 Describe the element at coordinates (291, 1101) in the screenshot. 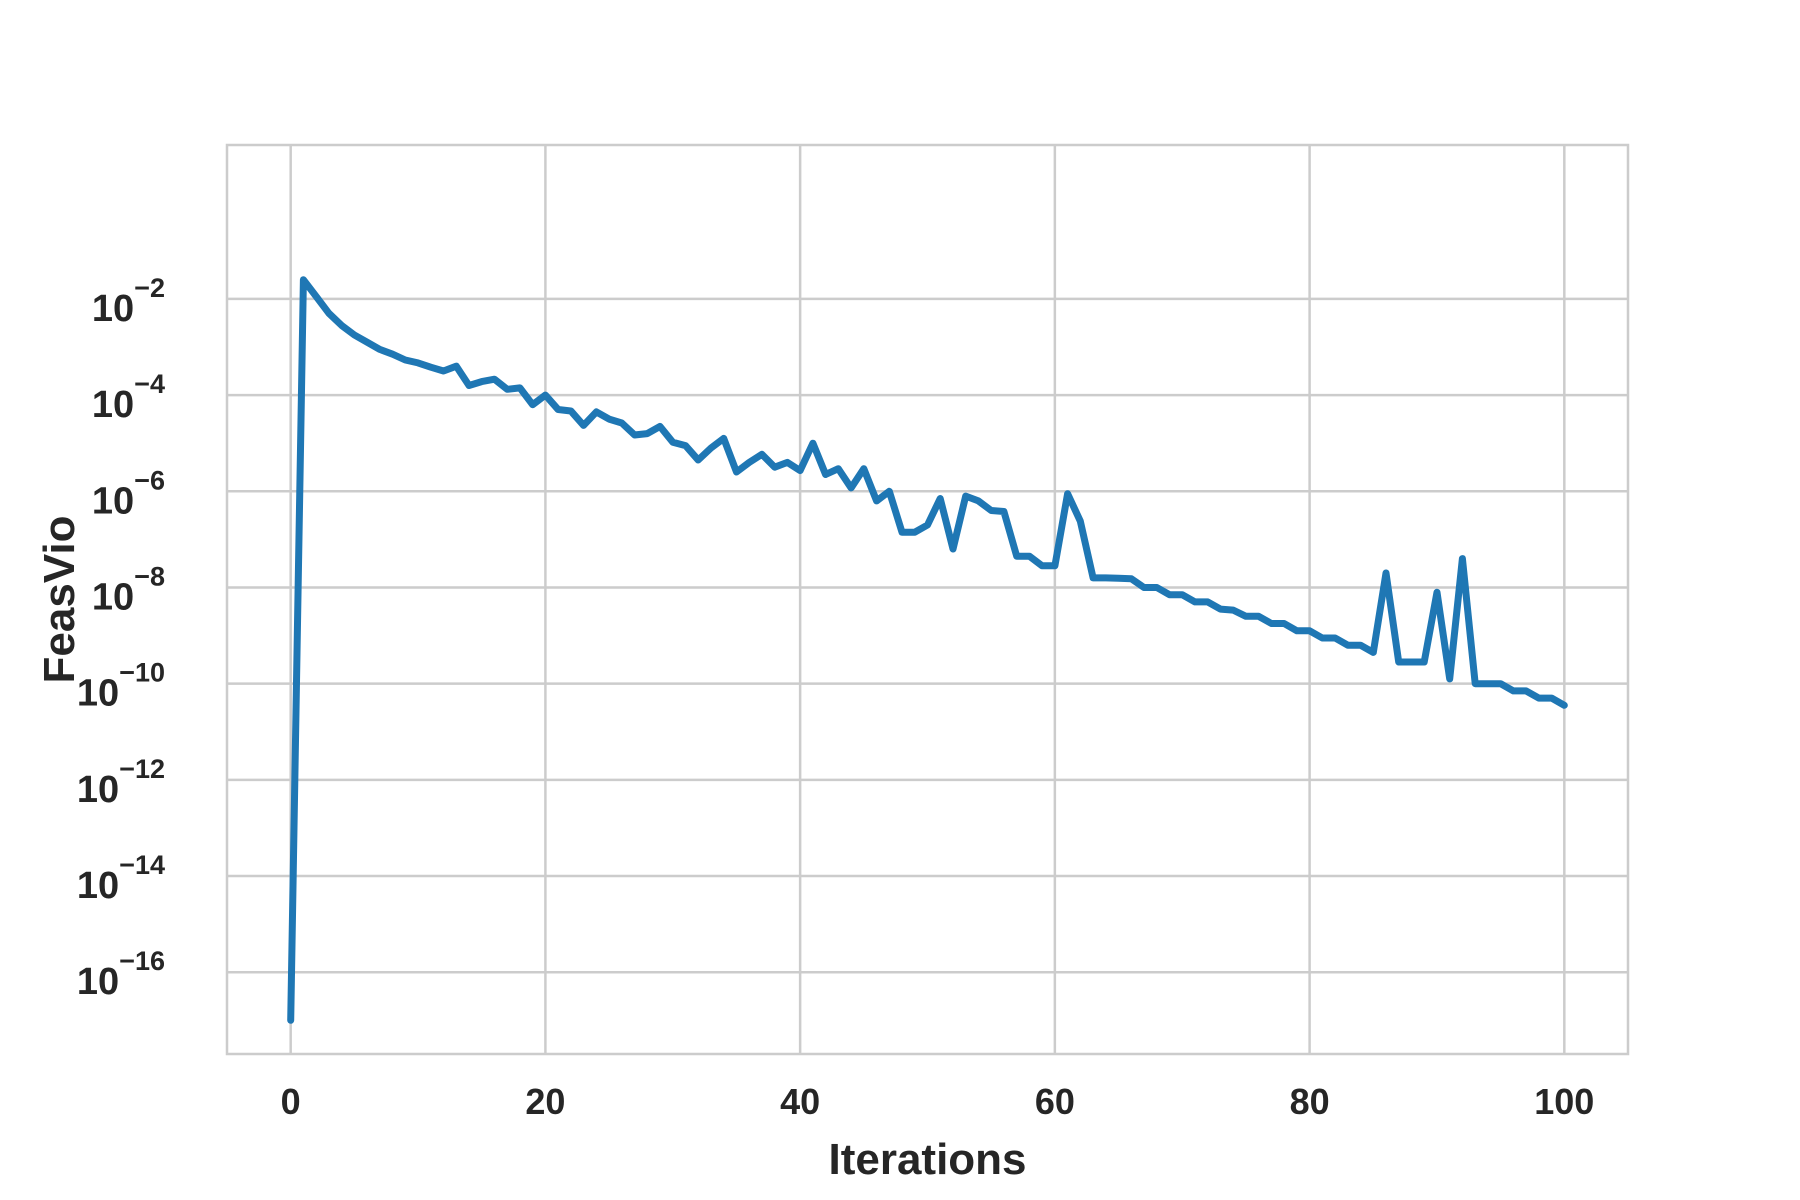

I see `x-tick-label: 0` at that location.